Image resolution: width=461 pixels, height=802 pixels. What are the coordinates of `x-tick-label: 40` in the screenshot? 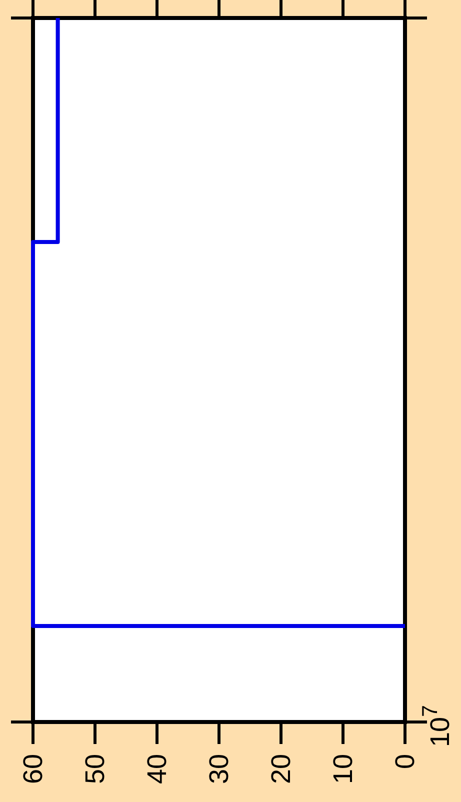 It's located at (157, 769).